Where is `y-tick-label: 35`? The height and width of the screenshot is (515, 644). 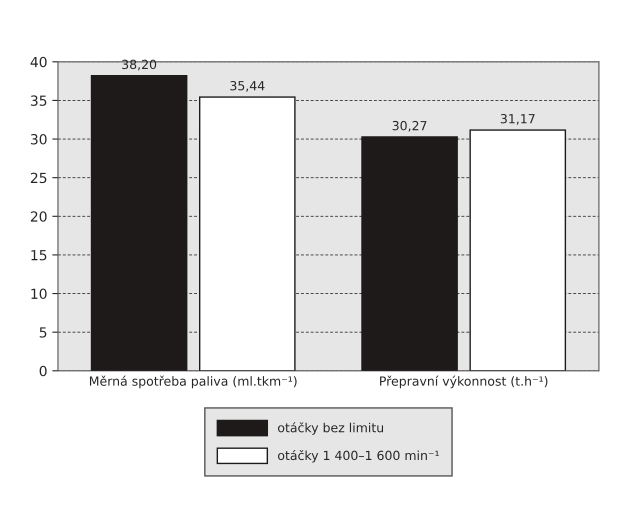 y-tick-label: 35 is located at coordinates (38, 100).